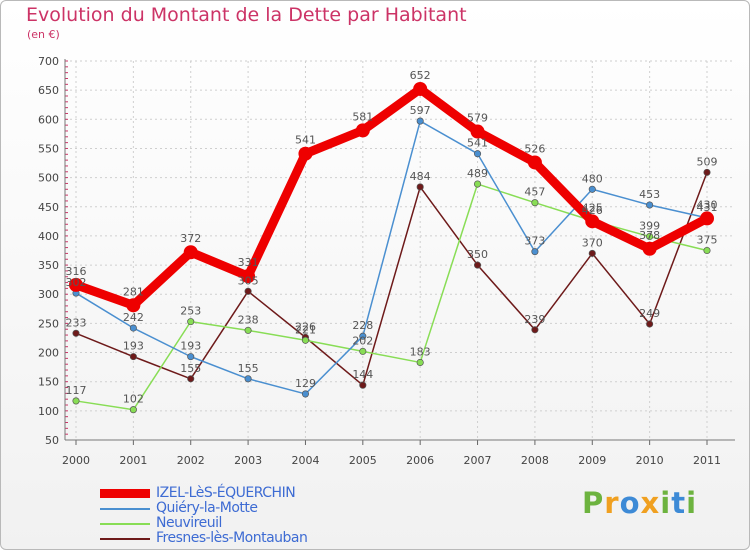 This screenshot has height=550, width=750. Describe the element at coordinates (76, 460) in the screenshot. I see `x-tick-label: 2000` at that location.